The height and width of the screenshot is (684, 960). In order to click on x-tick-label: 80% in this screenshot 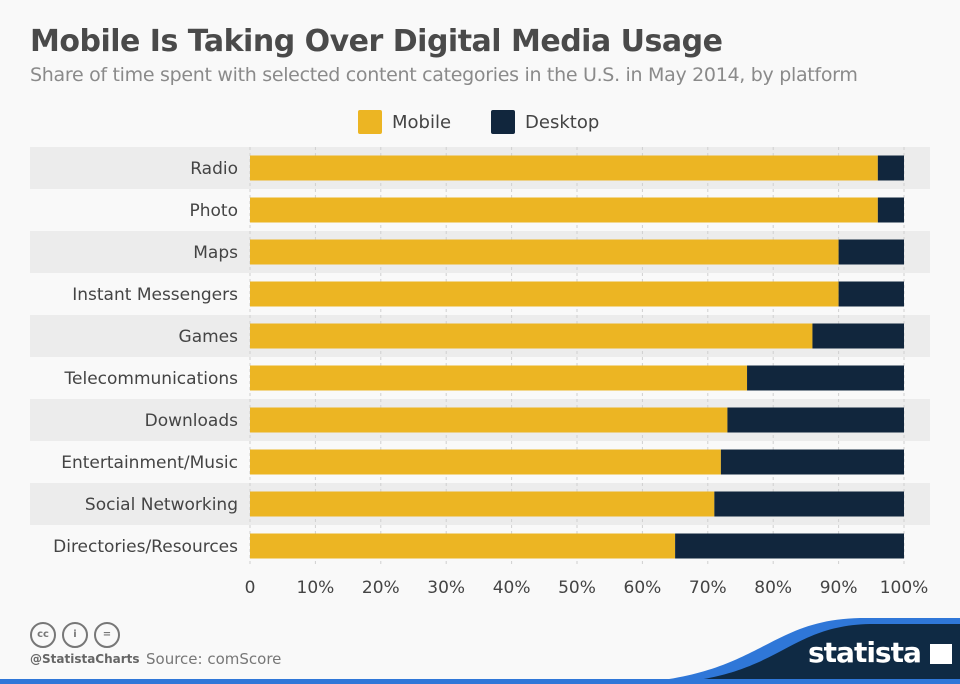, I will do `click(773, 588)`.